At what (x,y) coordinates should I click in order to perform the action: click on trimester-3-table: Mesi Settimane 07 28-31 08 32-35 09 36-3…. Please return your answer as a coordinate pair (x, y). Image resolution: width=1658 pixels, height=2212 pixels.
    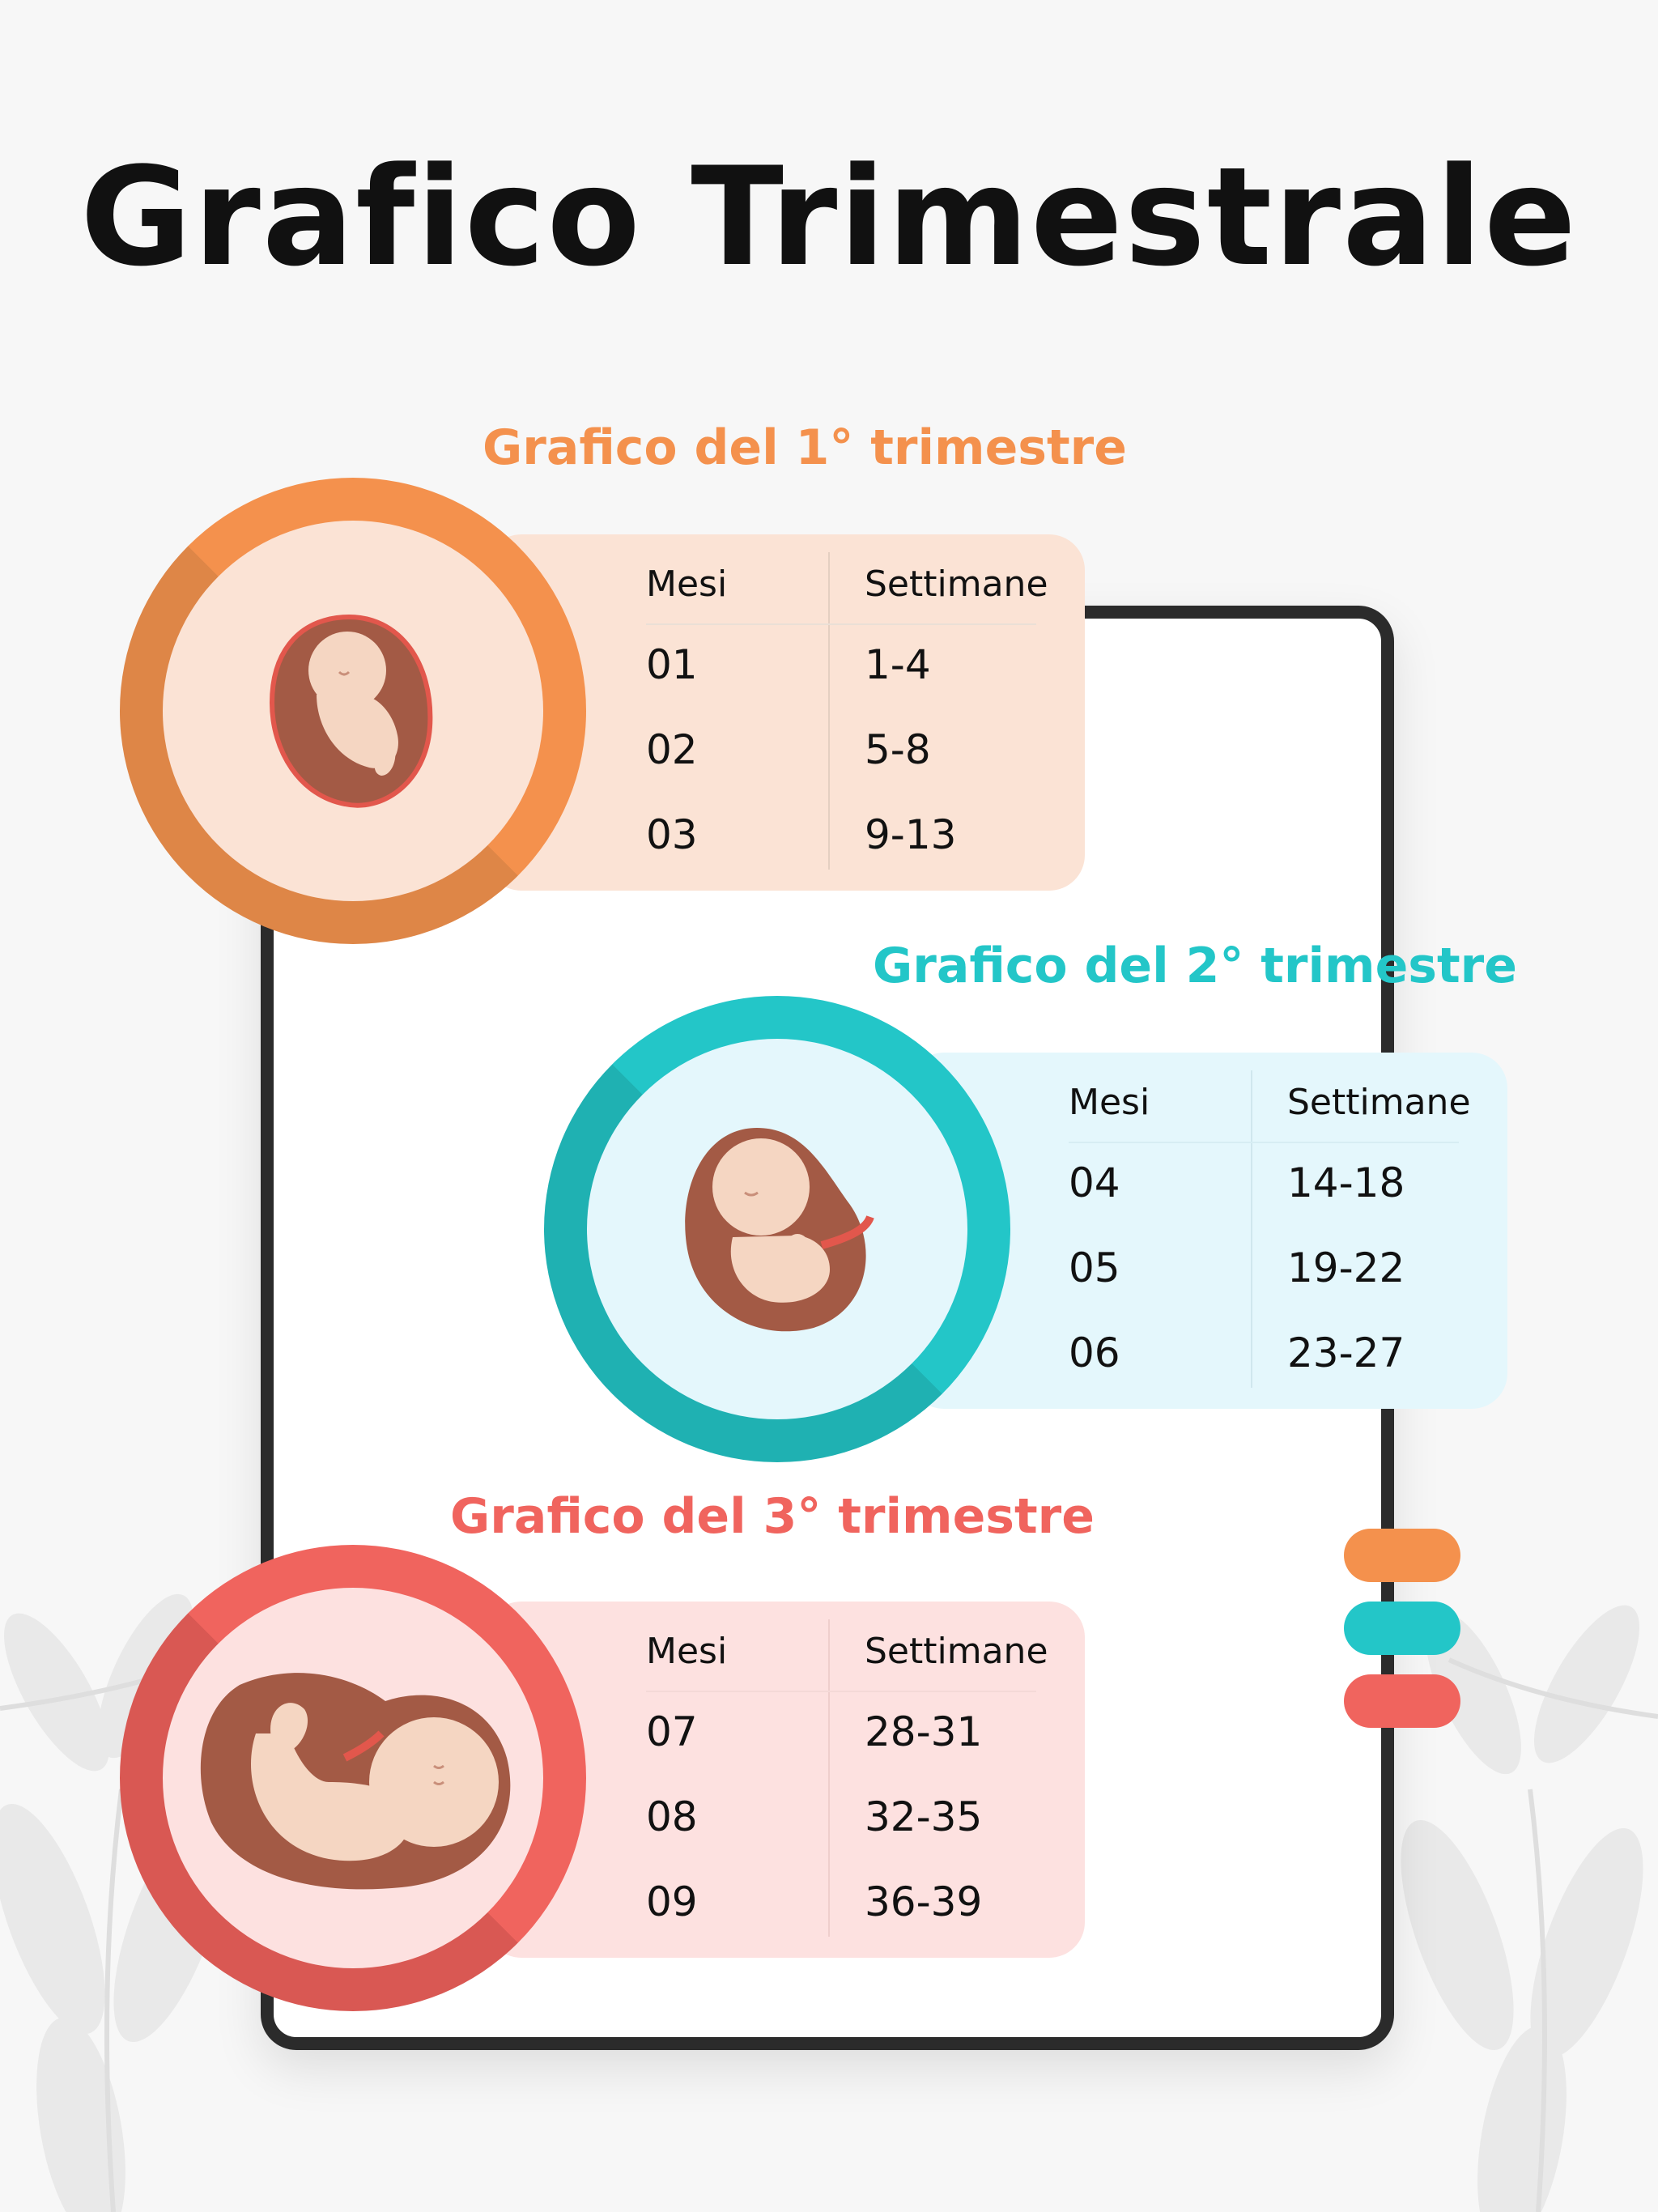
    Looking at the image, I should click on (847, 1778).